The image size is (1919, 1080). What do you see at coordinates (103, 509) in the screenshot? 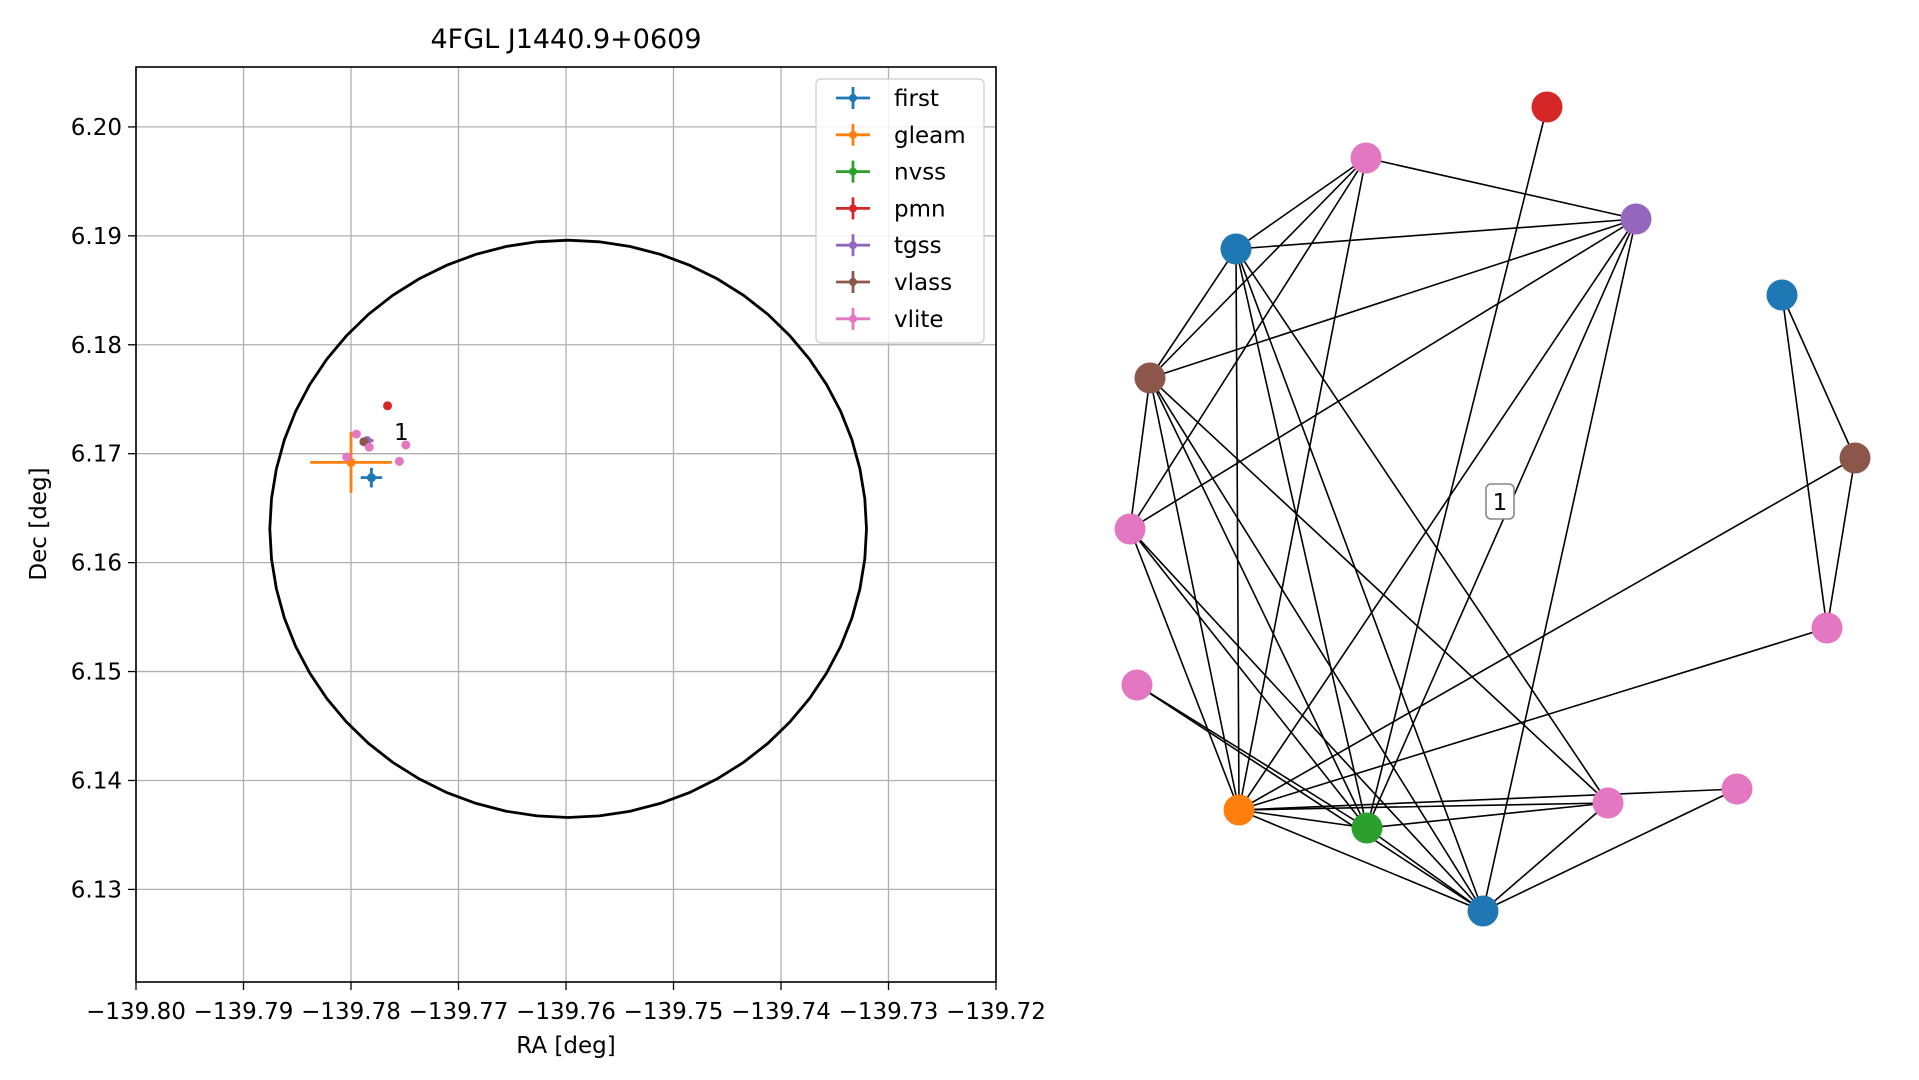
I see `y-axis-ticks: 6.13 6.14 6.15 6.16 6.17 6.18 6.19 6.20` at bounding box center [103, 509].